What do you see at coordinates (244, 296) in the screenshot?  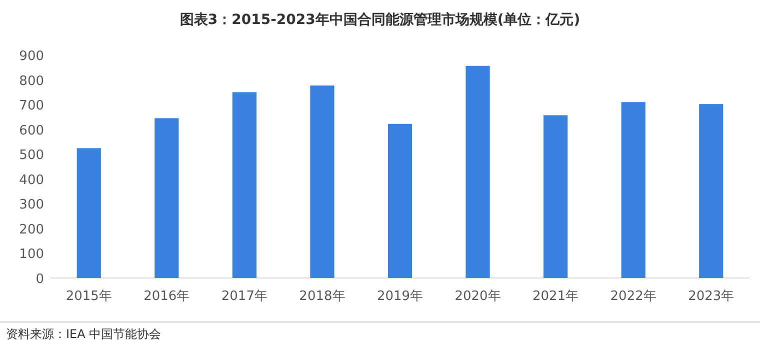 I see `x-tick-label: 2017年` at bounding box center [244, 296].